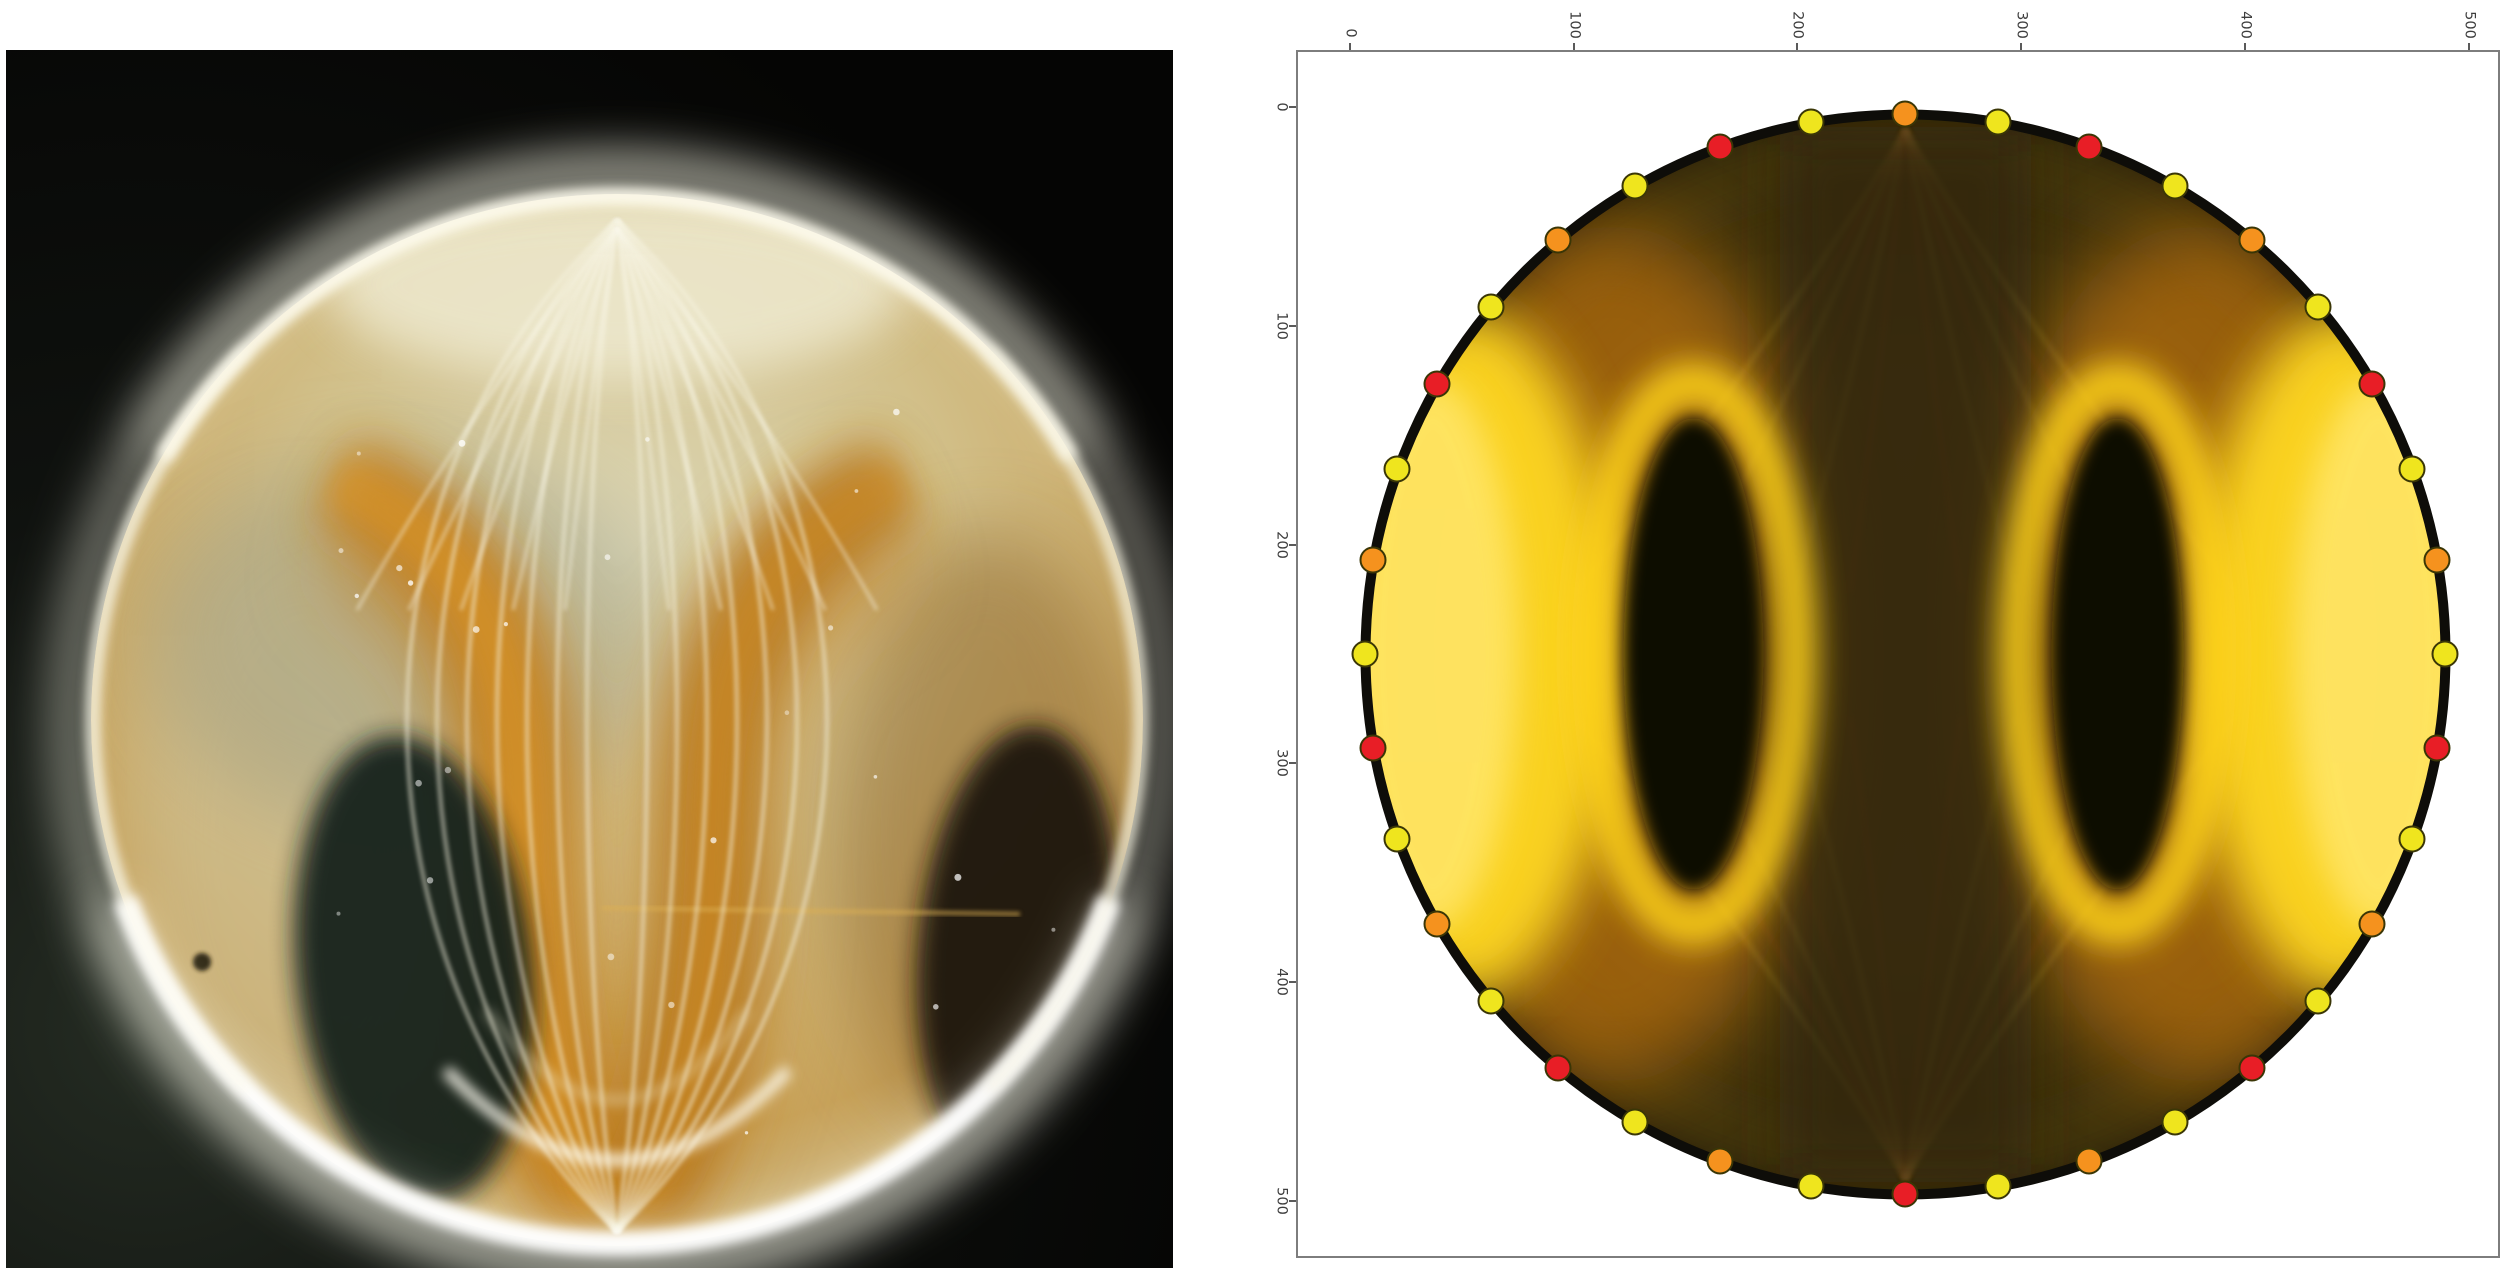 This screenshot has height=1279, width=2514. I want to click on halo-left, so click(1693, 654).